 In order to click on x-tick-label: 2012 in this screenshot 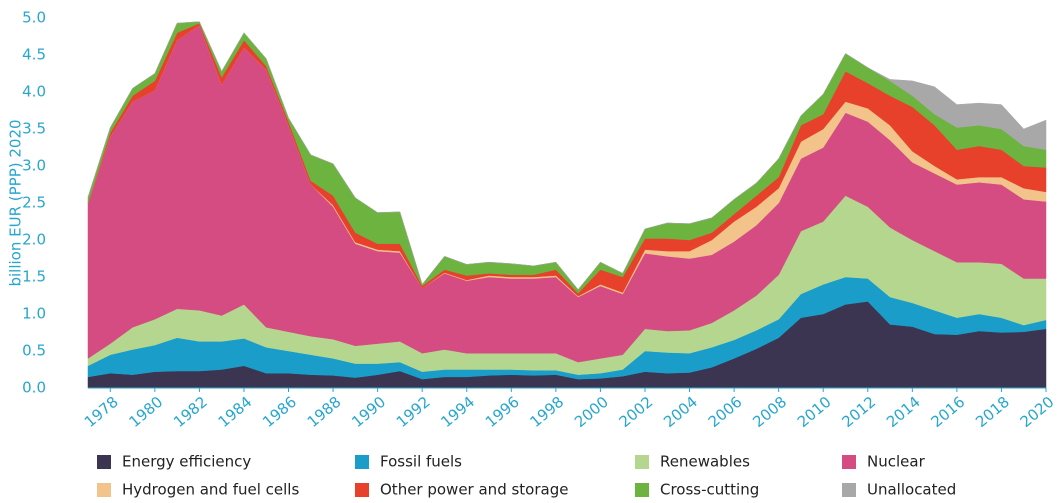, I will do `click(858, 412)`.